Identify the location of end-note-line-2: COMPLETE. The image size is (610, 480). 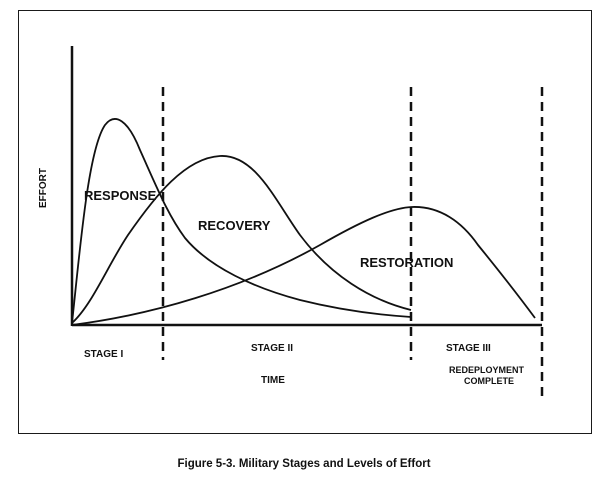
(489, 381).